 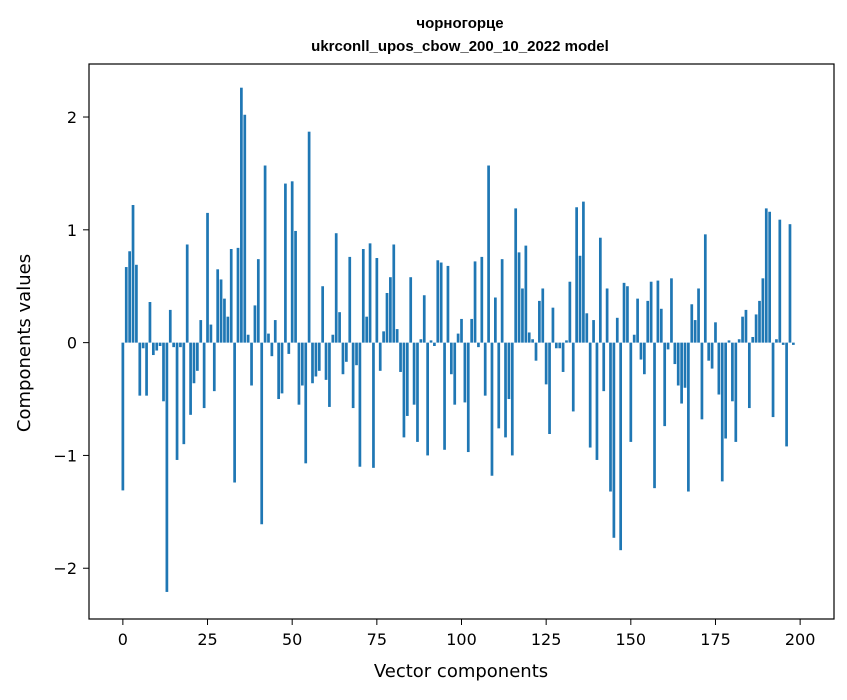 I want to click on x-tick-label: 200, so click(x=800, y=639).